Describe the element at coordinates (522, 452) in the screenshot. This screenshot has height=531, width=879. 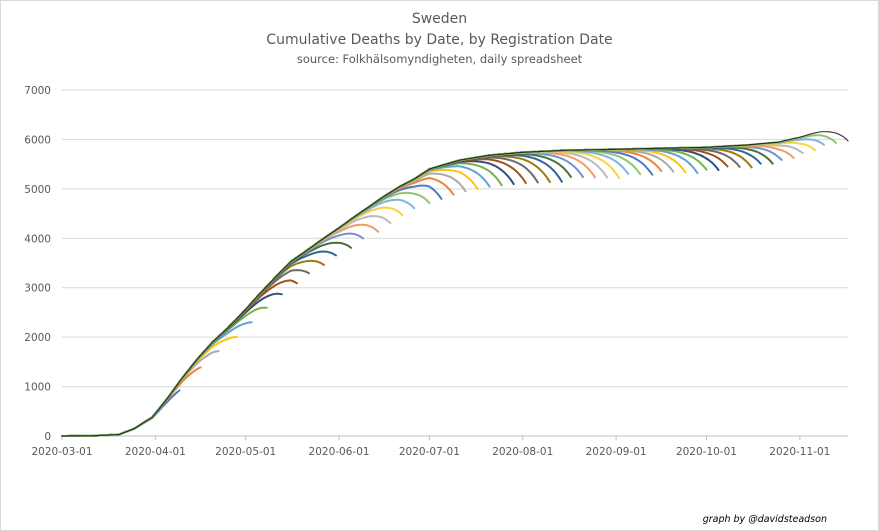
I see `x-tick-label: 2020-08-01` at that location.